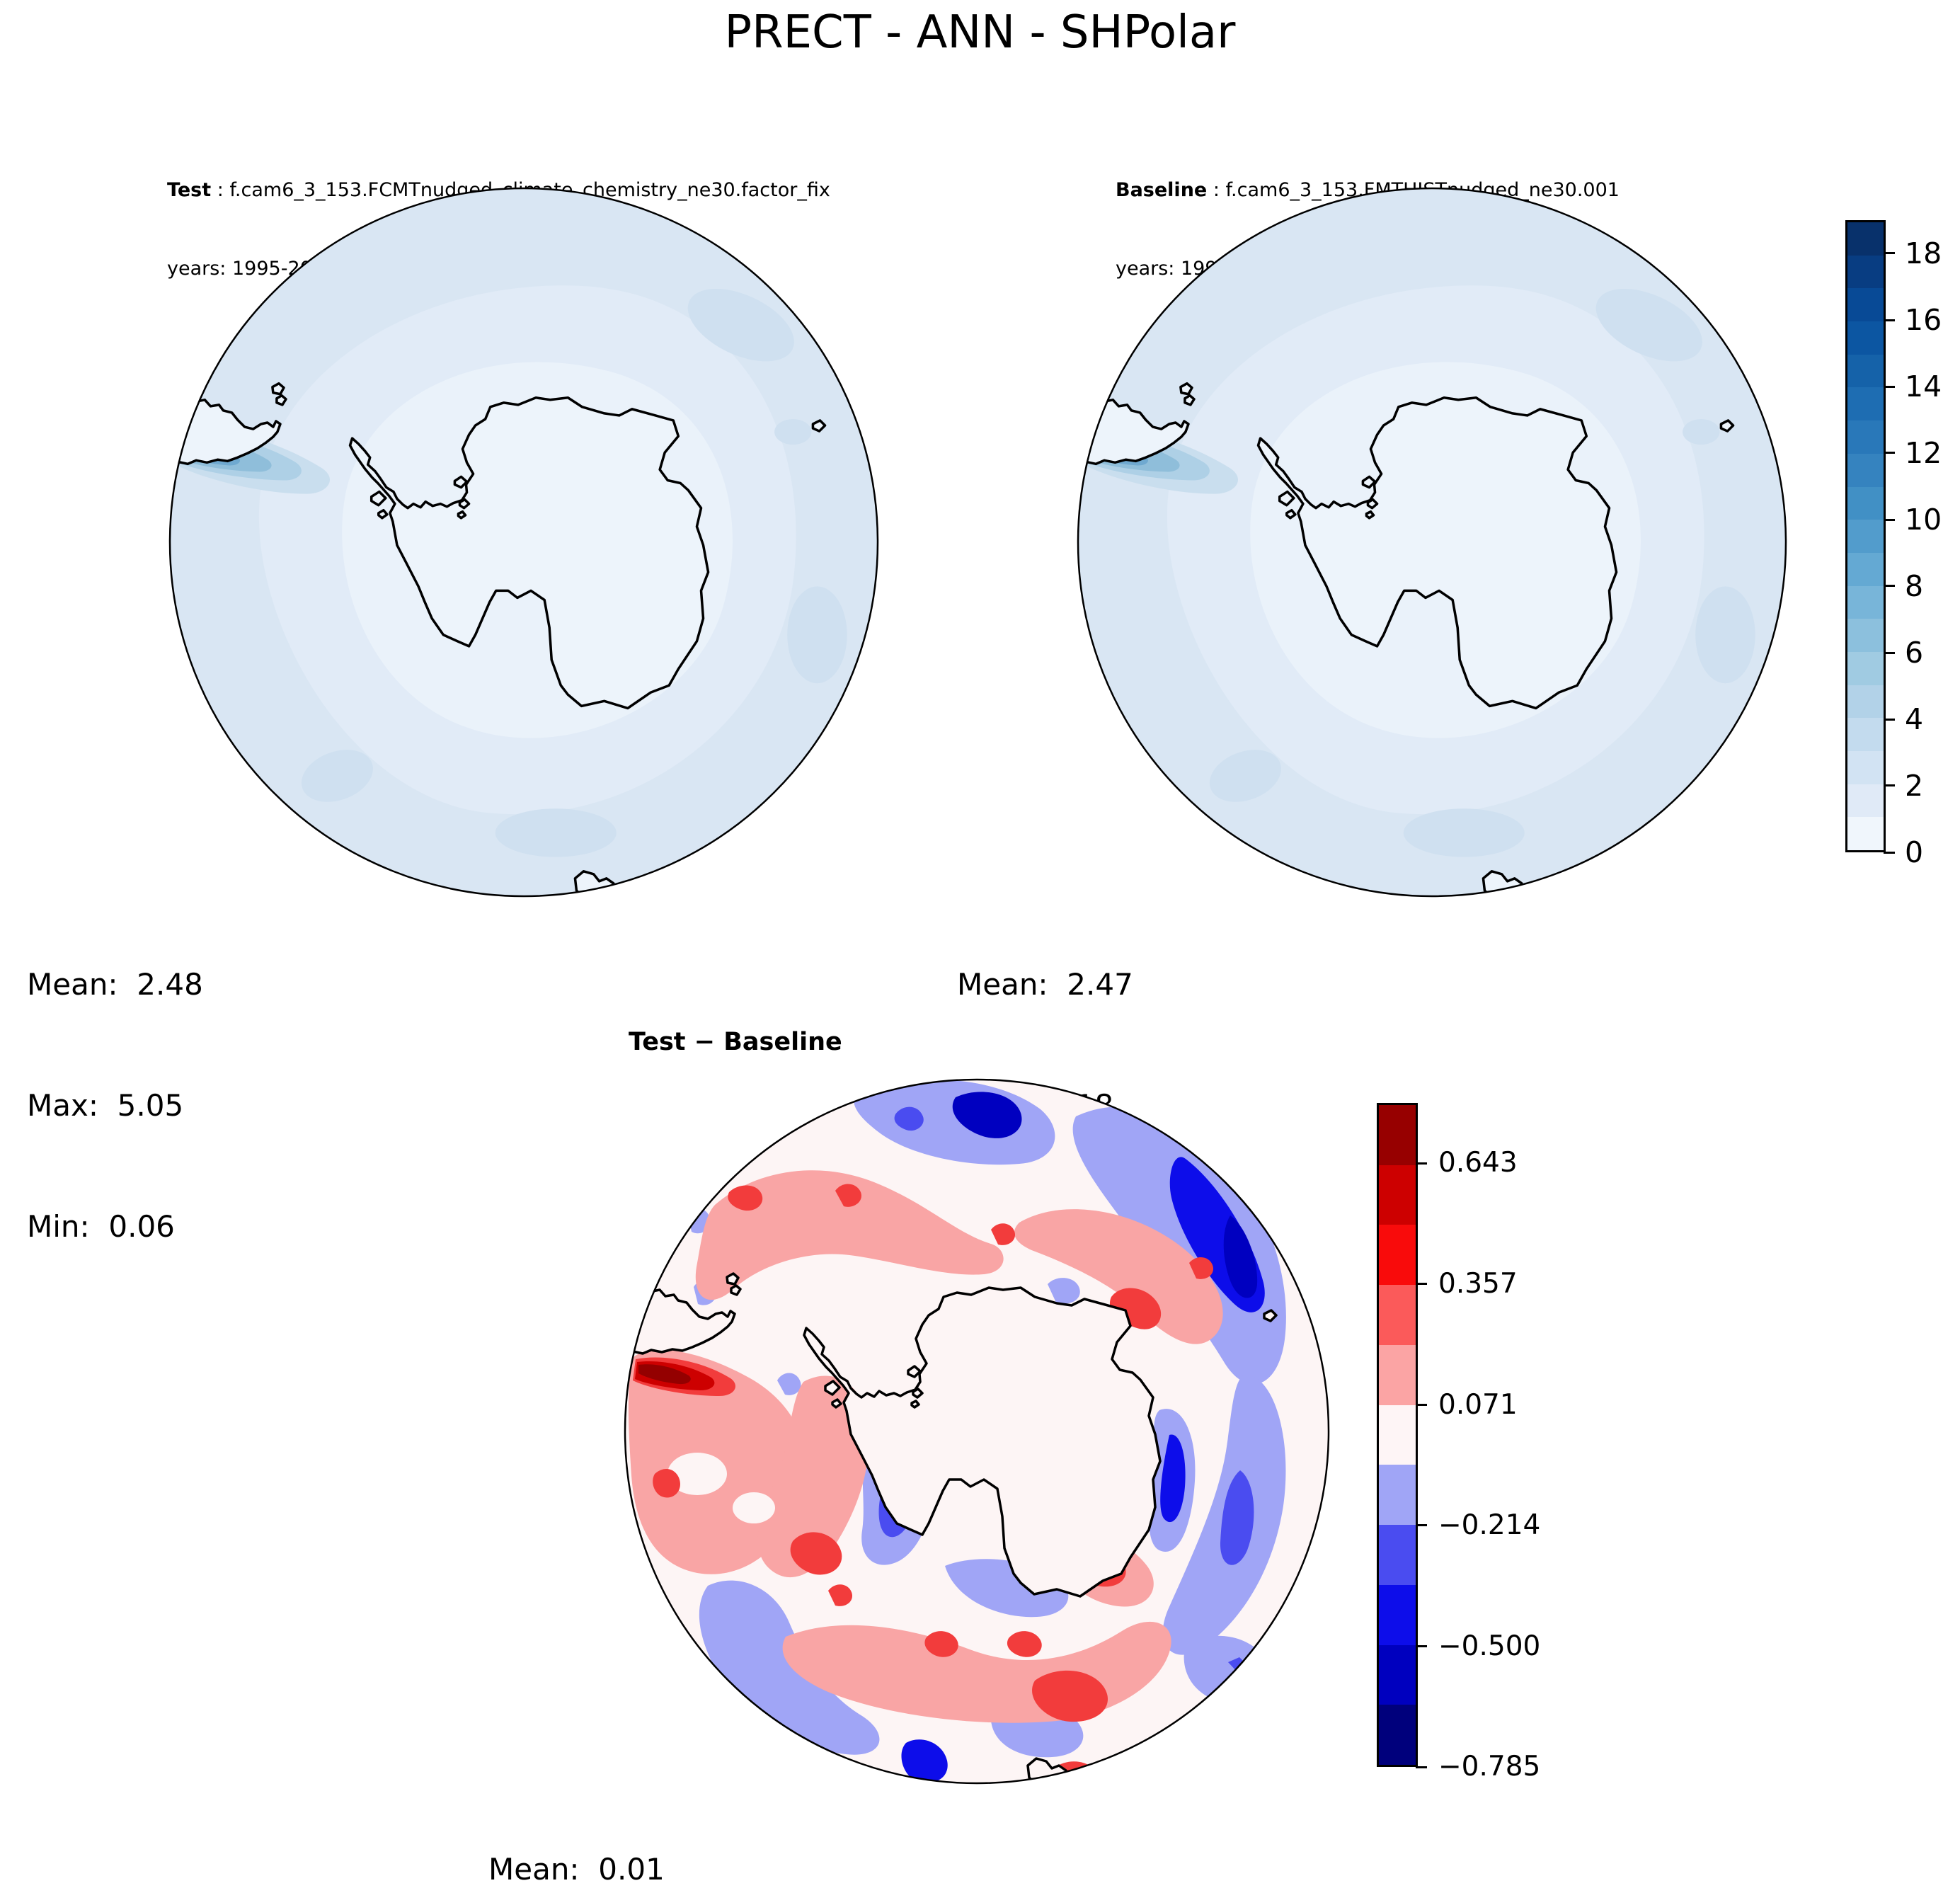 The height and width of the screenshot is (1888, 1960). Describe the element at coordinates (1923, 321) in the screenshot. I see `colorbar-tick-label: 16` at that location.